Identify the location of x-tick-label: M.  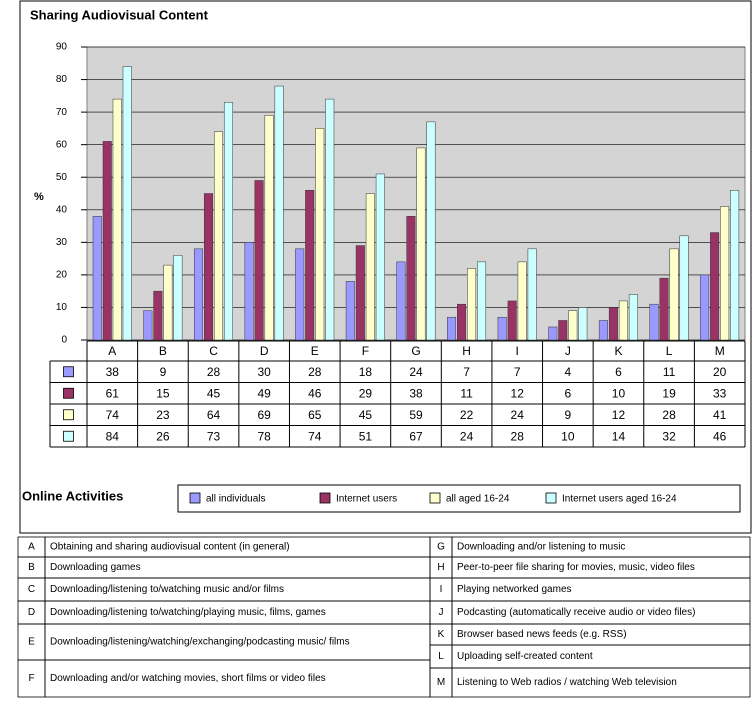
(720, 351).